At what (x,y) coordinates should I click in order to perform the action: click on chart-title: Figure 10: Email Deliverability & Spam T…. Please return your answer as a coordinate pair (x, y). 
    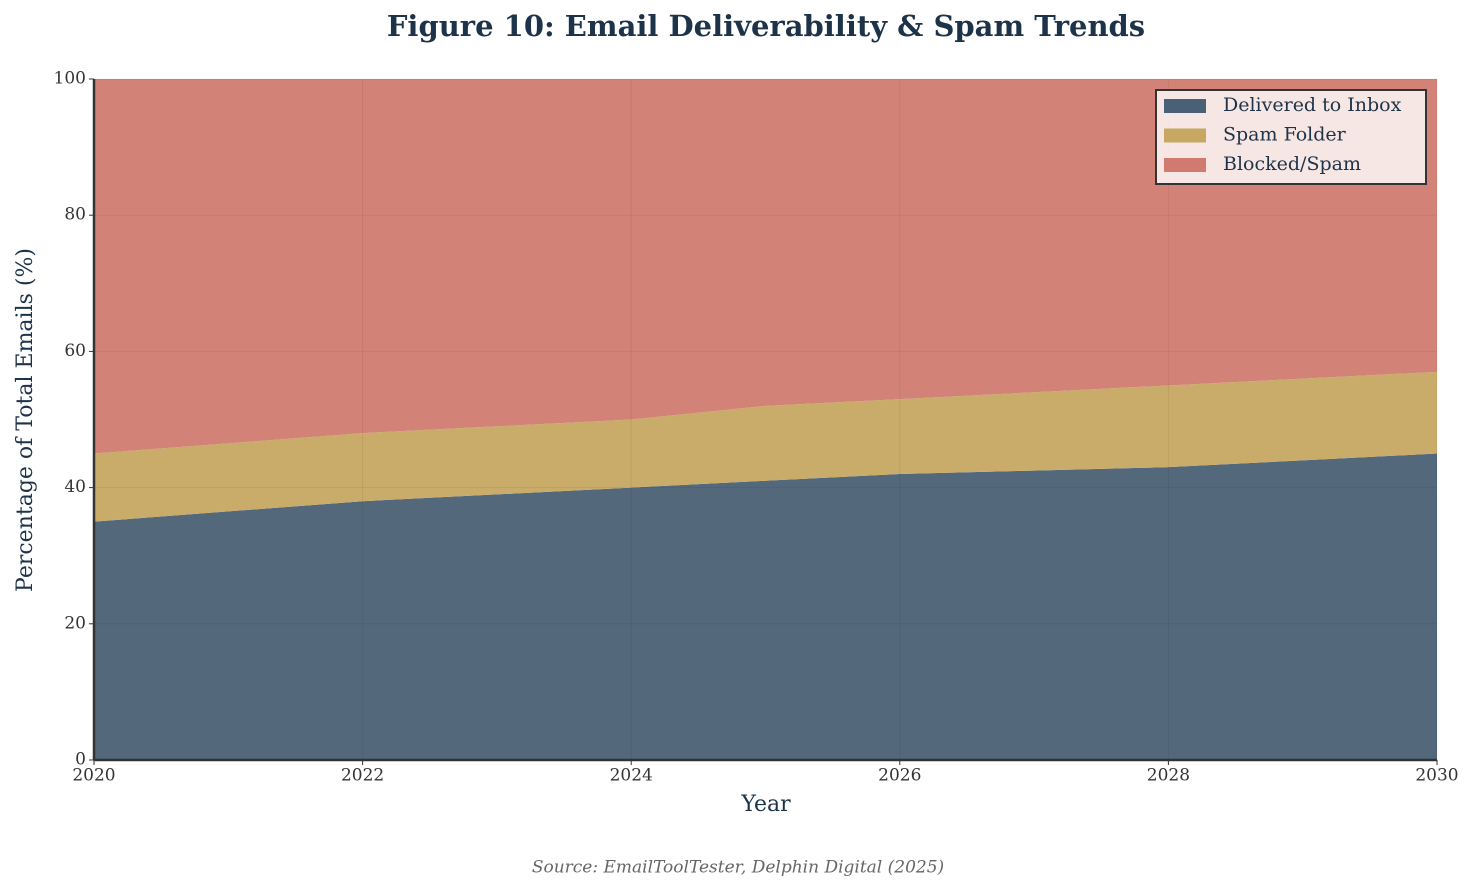
    Looking at the image, I should click on (766, 26).